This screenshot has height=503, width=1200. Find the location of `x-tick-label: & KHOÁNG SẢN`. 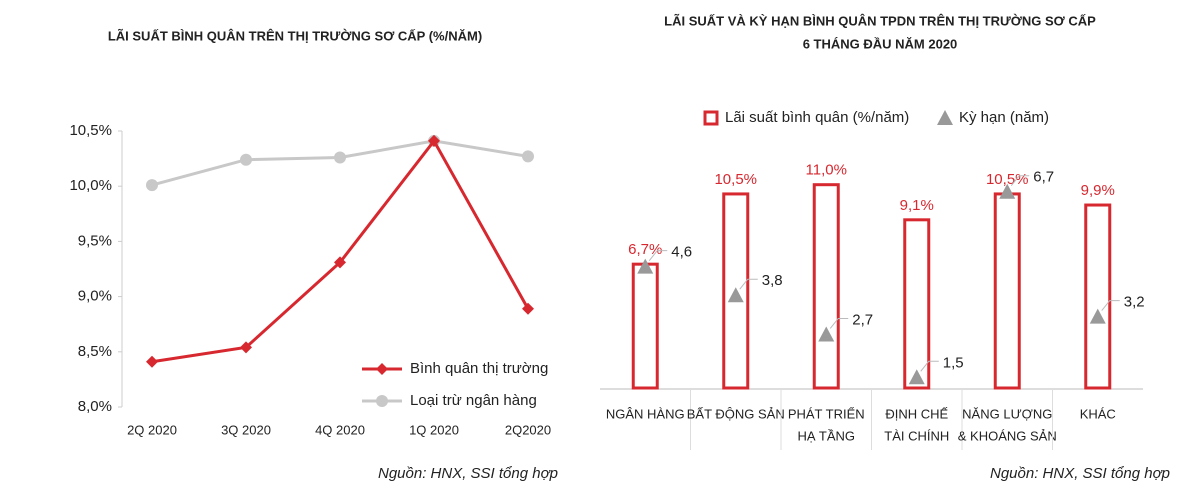

x-tick-label: & KHOÁNG SẢN is located at coordinates (1007, 435).